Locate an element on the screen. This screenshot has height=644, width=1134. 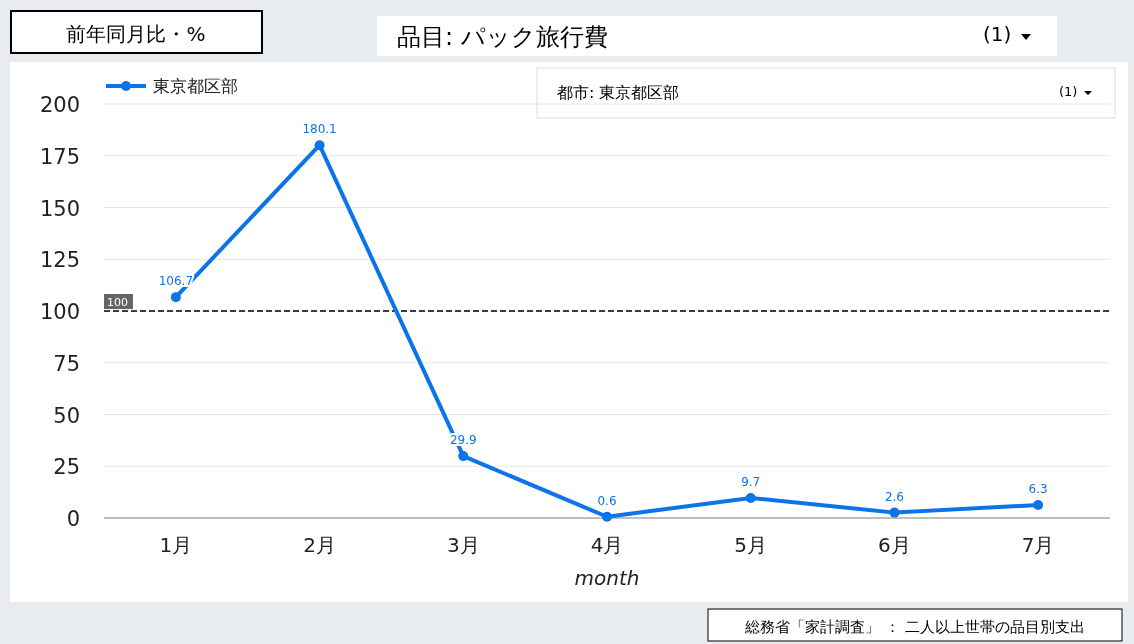
y-tick-label: 0 is located at coordinates (73, 519).